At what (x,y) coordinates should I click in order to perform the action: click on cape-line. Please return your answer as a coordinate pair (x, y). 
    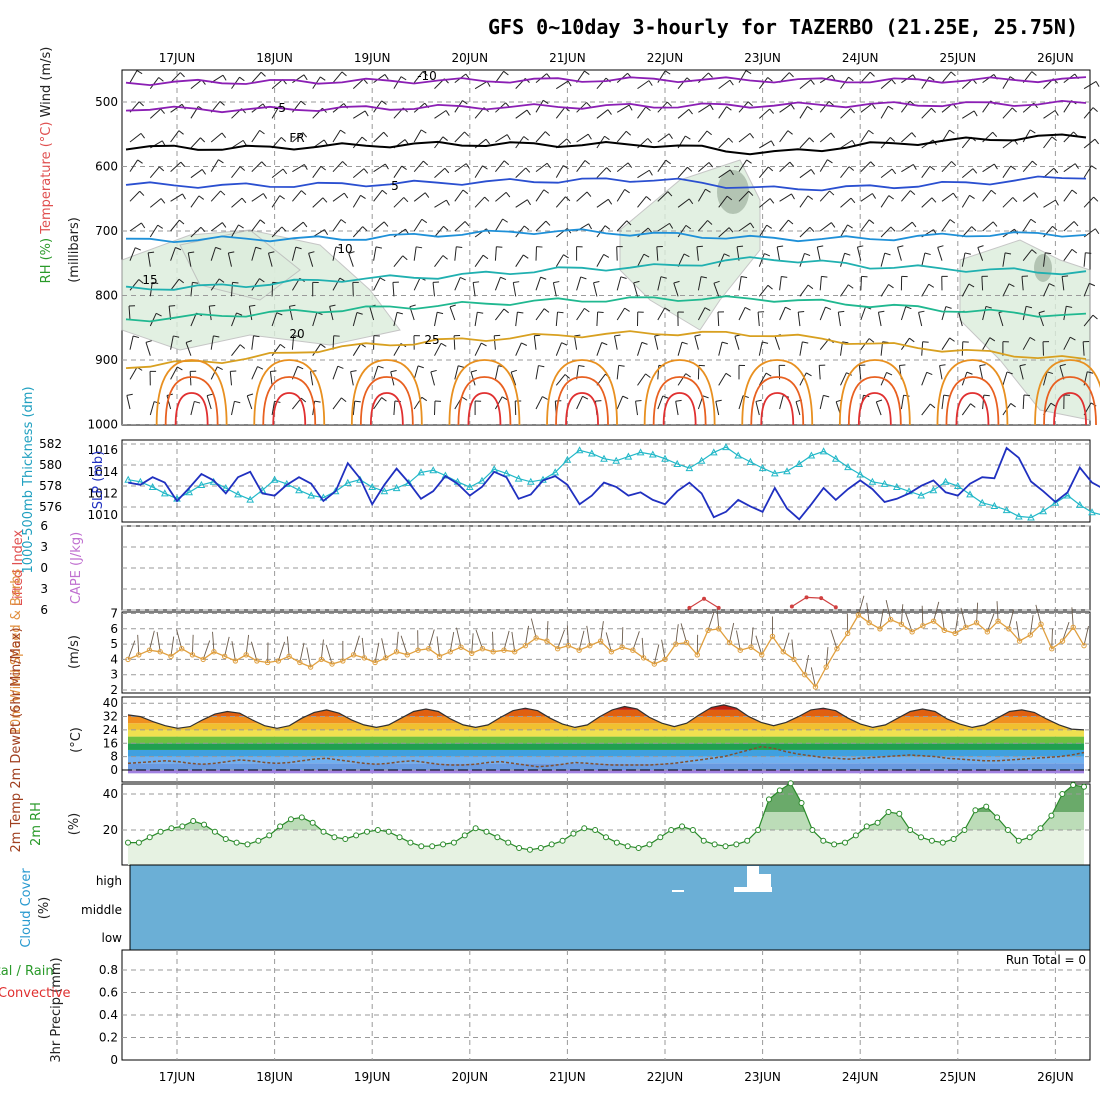
    Looking at the image, I should click on (814, 602).